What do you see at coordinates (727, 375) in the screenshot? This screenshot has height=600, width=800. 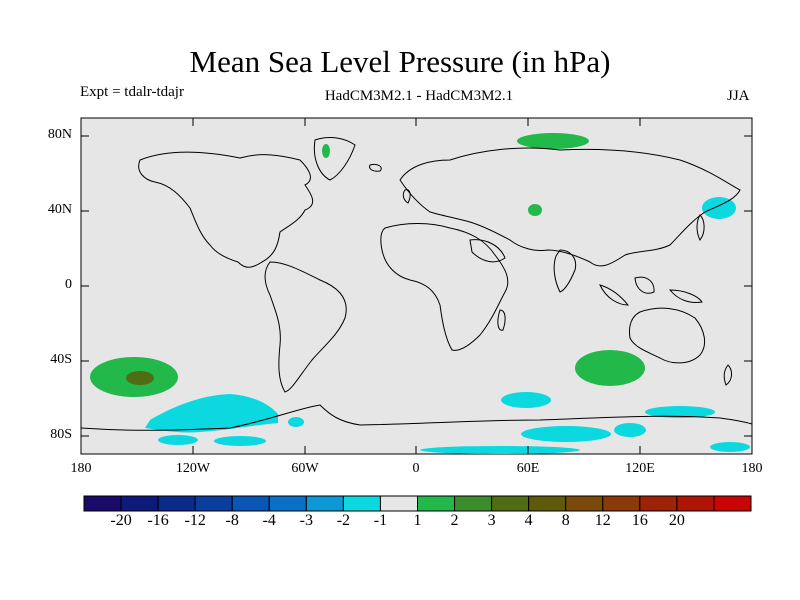 I see `coastline-new-zealand` at bounding box center [727, 375].